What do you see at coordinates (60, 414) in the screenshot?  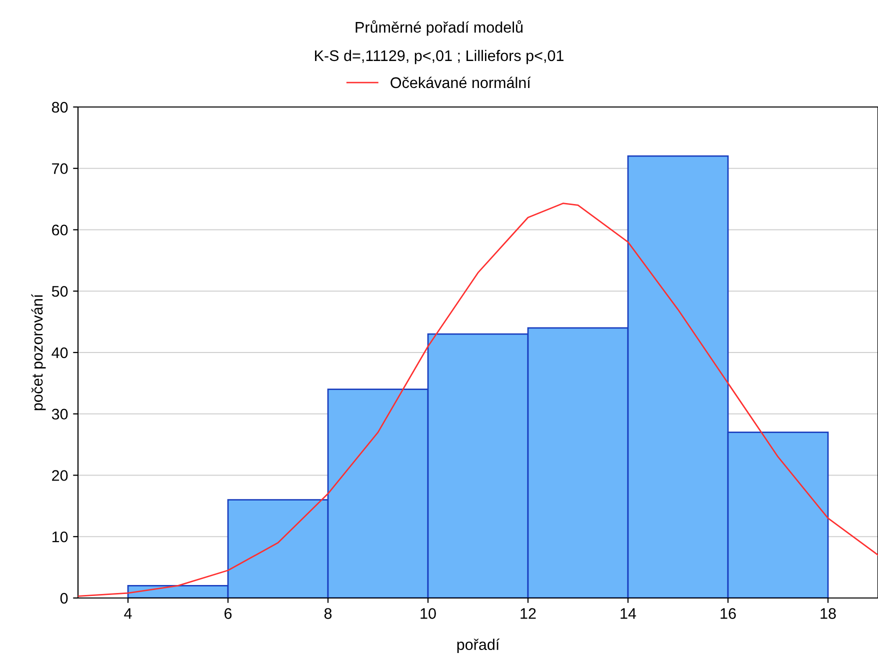 I see `y-tick-label: 30` at bounding box center [60, 414].